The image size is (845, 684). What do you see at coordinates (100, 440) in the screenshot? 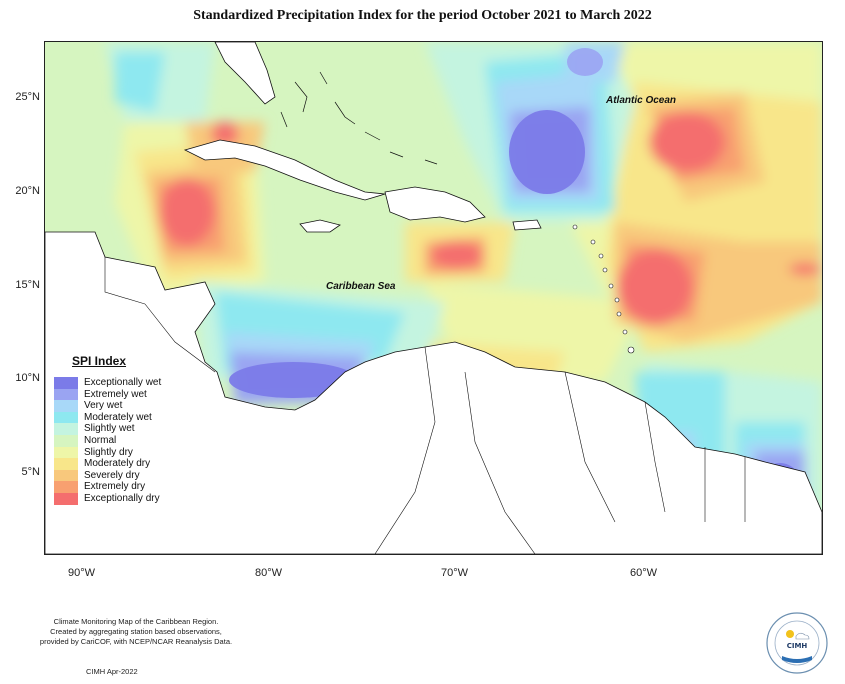
I see `legend-label: Normal` at bounding box center [100, 440].